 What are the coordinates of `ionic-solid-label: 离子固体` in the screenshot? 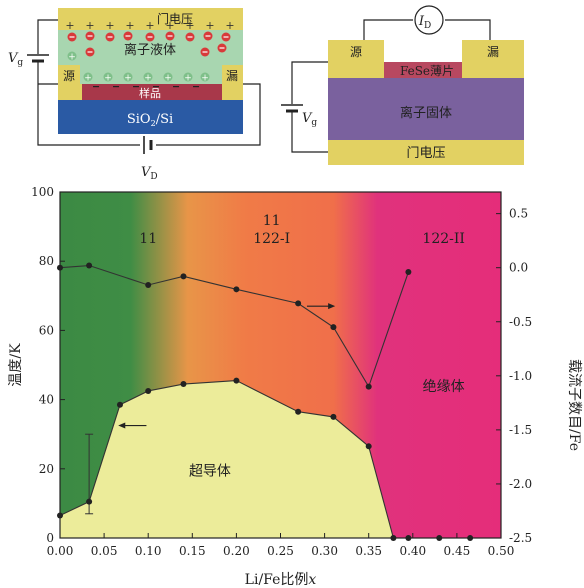 It's located at (426, 113).